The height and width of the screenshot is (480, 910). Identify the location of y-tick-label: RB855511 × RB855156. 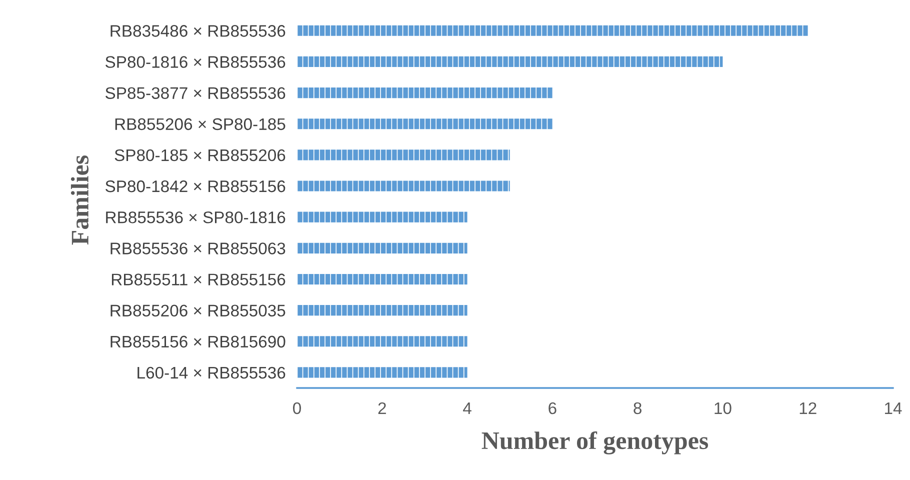
(199, 280).